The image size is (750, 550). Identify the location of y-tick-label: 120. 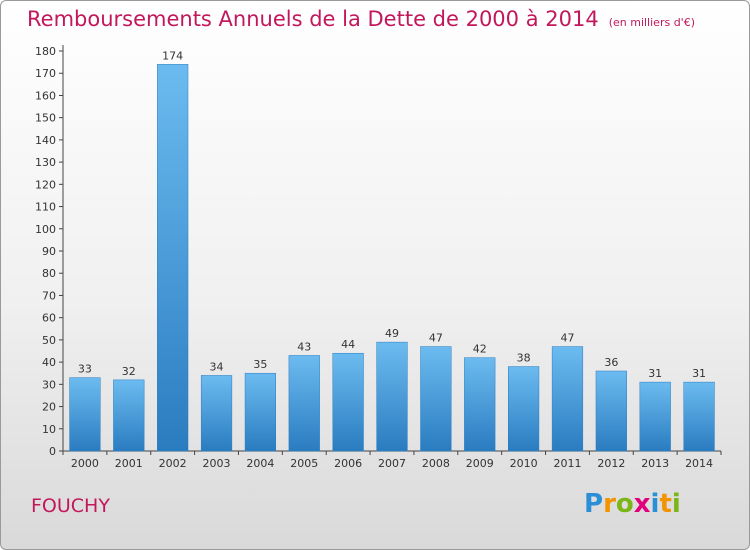
(45, 184).